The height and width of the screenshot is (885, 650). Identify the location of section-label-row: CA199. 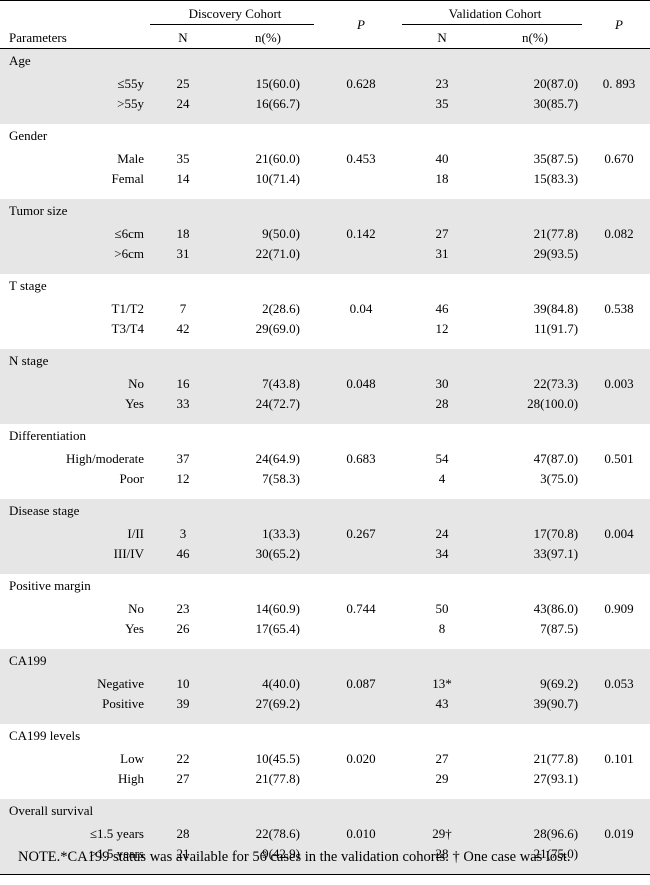
(325, 660).